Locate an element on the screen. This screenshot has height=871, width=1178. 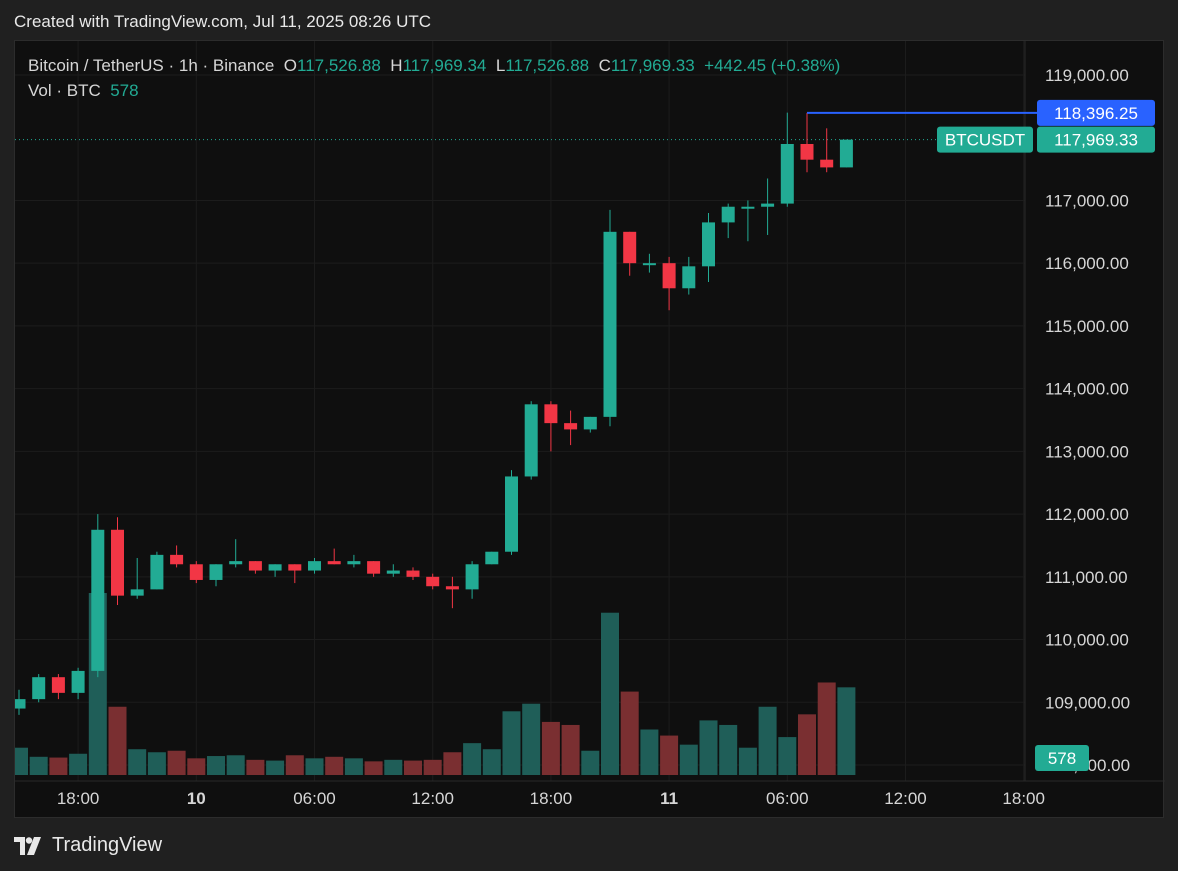
time-tick-label: 18:00 is located at coordinates (1023, 798).